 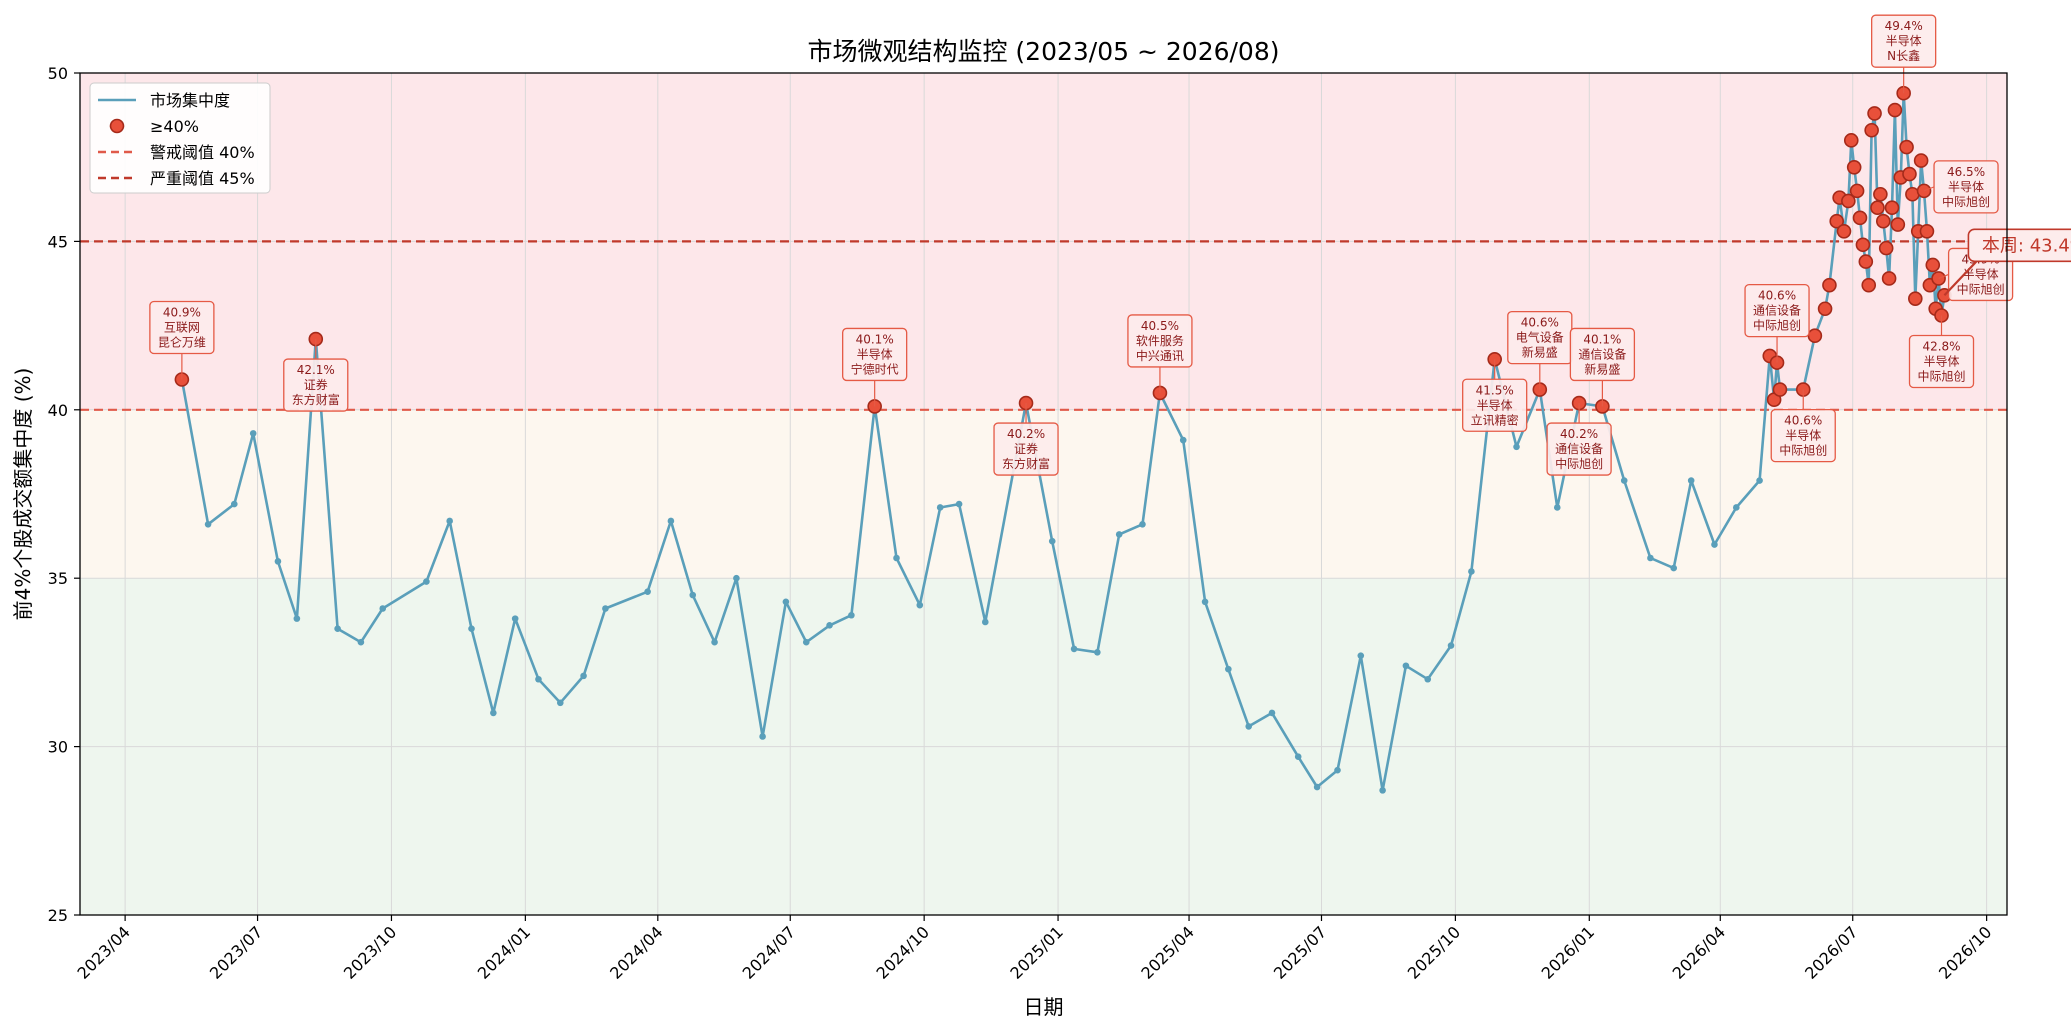 What do you see at coordinates (1026, 463) in the screenshot?
I see `annotation-text-3-2: 东方财富` at bounding box center [1026, 463].